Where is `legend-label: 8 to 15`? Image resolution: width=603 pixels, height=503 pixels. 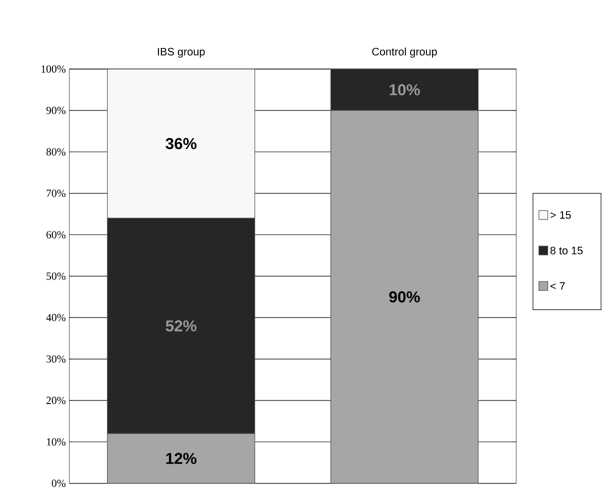
legend-label: 8 to 15 is located at coordinates (566, 250).